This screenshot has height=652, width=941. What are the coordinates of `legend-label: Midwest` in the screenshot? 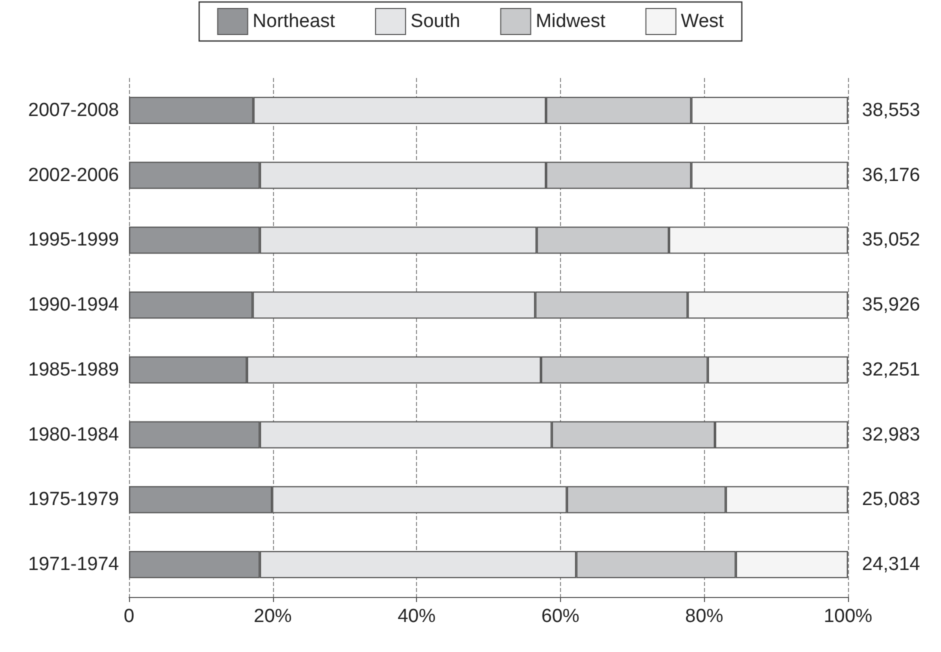 It's located at (571, 21).